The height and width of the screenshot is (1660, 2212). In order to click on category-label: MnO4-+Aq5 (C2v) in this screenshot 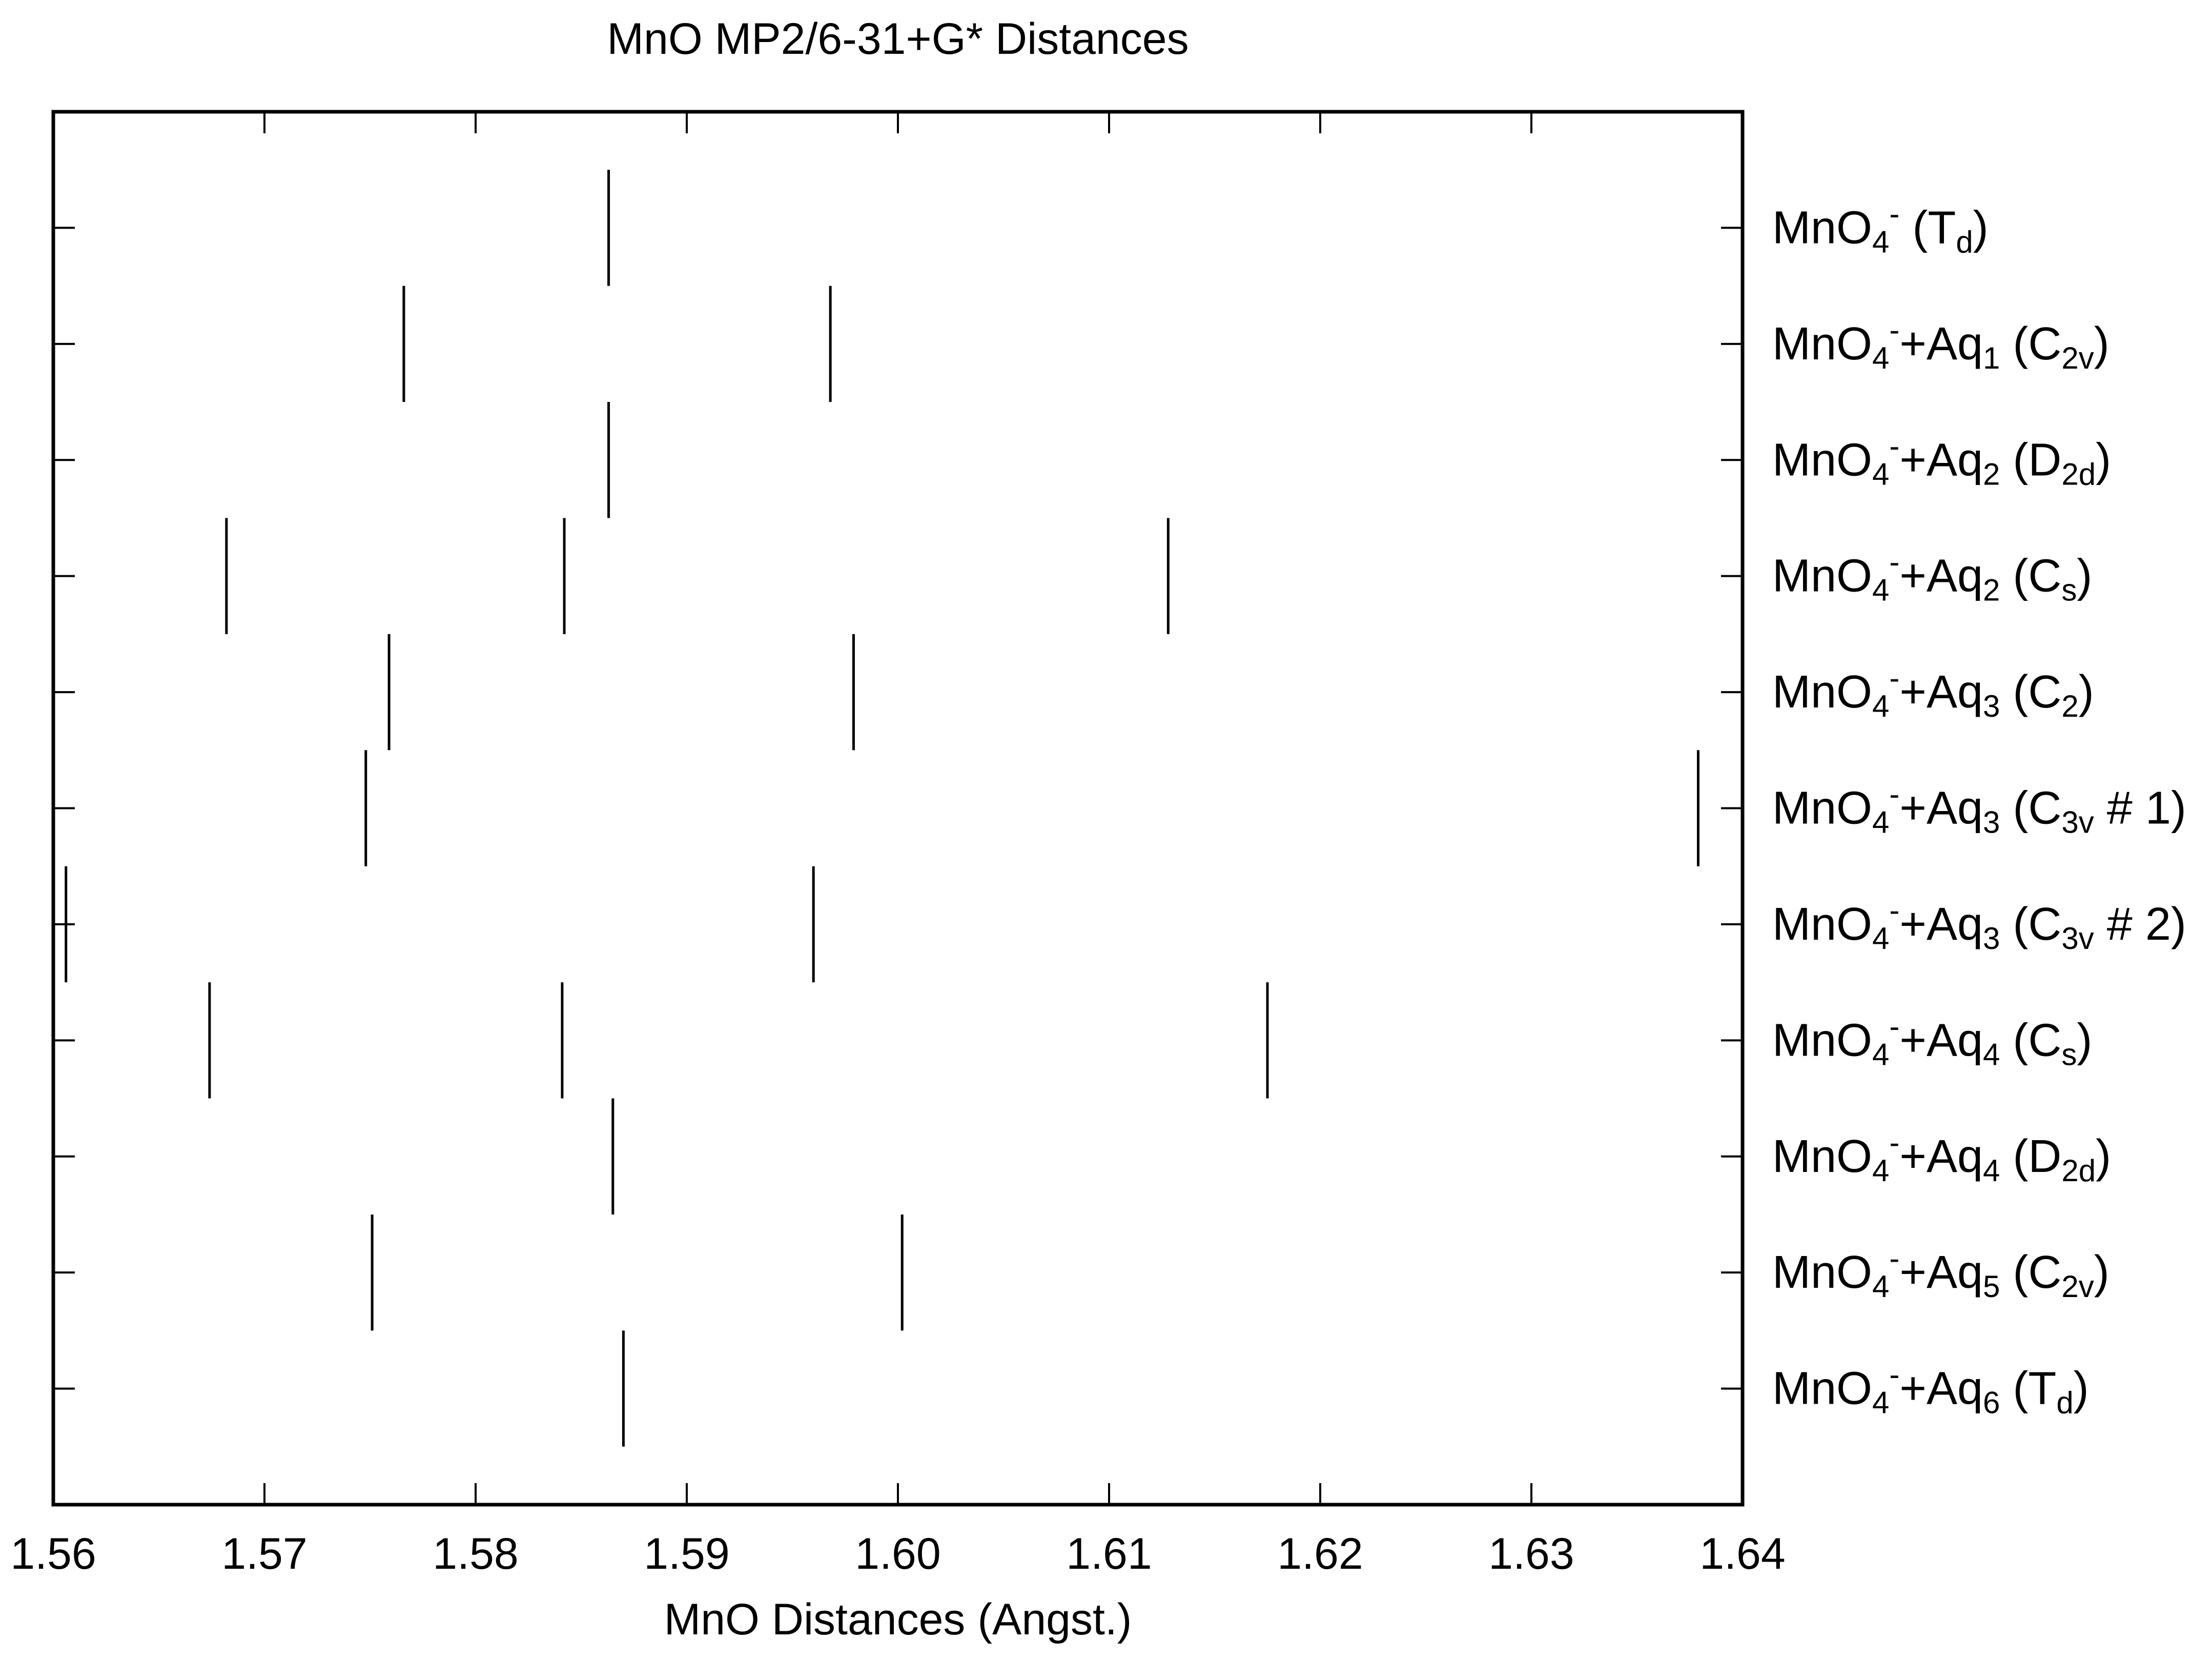, I will do `click(1940, 1272)`.